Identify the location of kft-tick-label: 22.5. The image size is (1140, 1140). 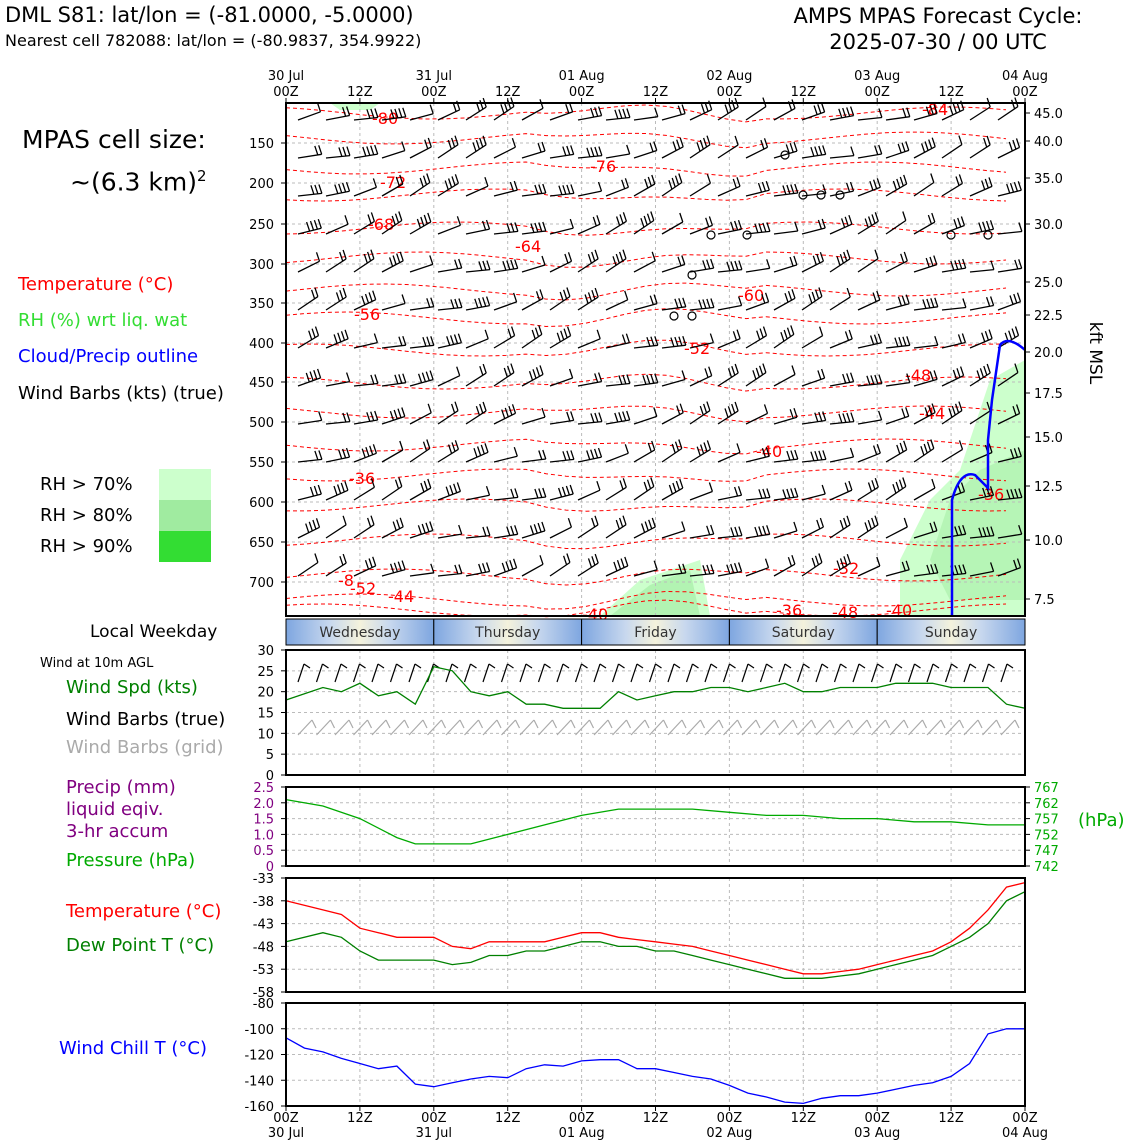
(1048, 316).